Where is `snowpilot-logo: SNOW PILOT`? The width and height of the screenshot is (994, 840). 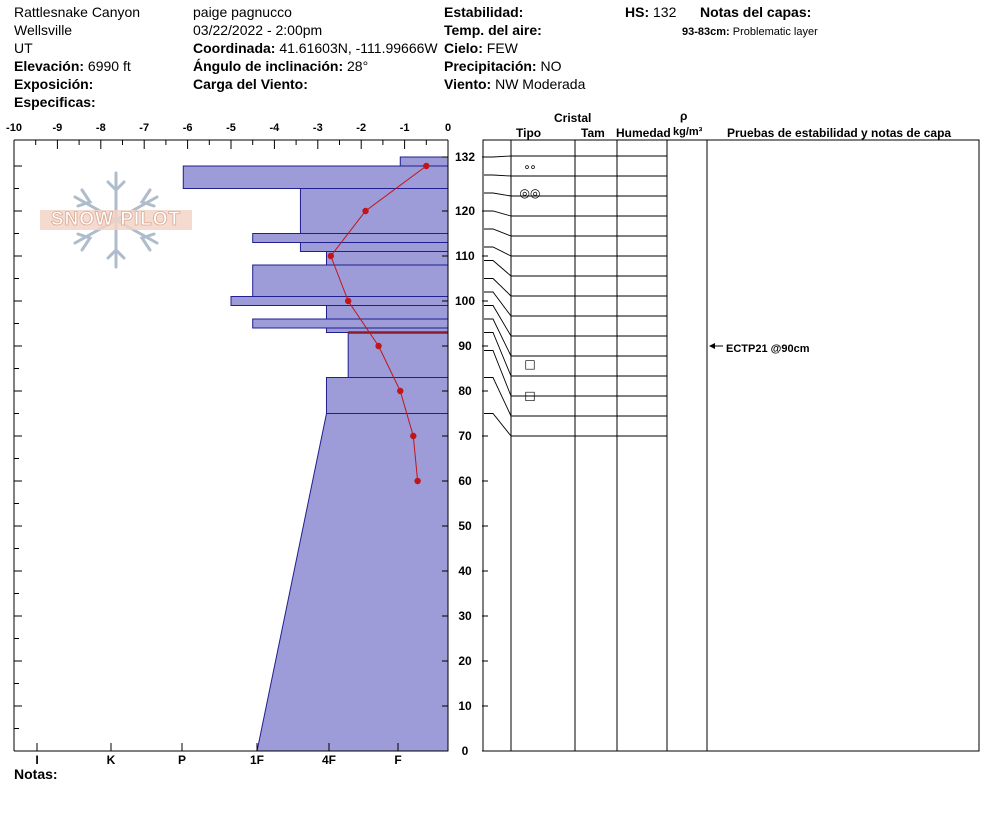 snowpilot-logo: SNOW PILOT is located at coordinates (116, 220).